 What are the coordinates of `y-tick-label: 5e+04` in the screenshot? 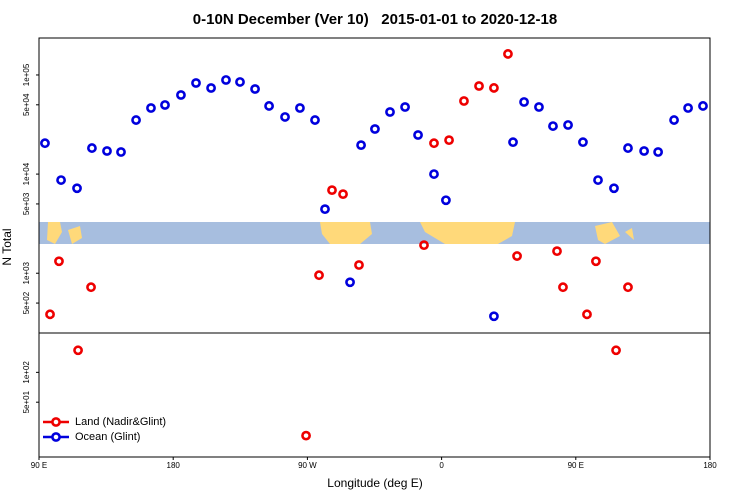 It's located at (26, 104).